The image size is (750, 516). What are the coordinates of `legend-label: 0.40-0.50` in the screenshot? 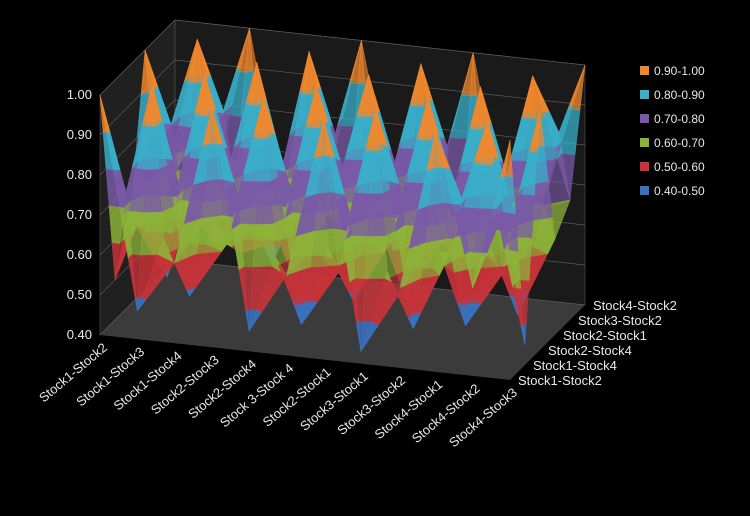 It's located at (679, 191).